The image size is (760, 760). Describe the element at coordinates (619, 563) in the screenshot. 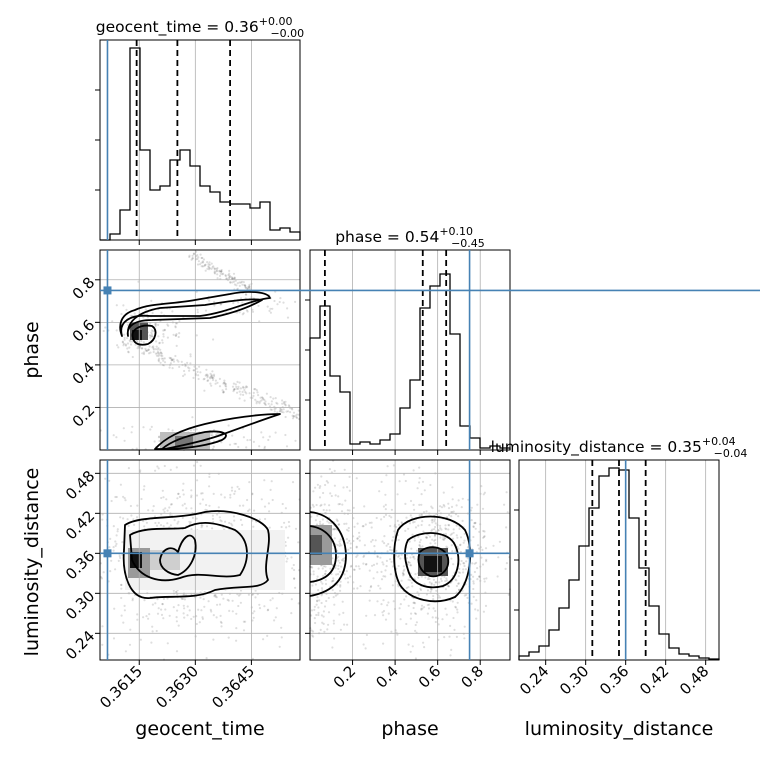

I see `histogram-luminosity_distance` at that location.